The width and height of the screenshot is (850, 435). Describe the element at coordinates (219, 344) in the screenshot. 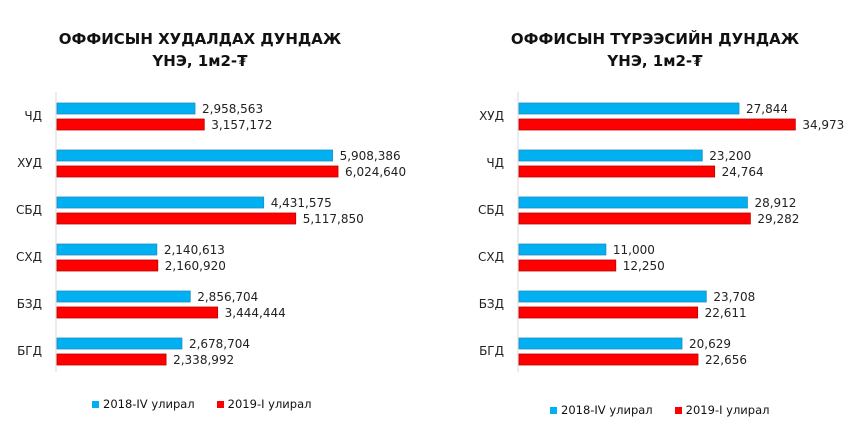

I see `data-label: 2,678,704` at that location.